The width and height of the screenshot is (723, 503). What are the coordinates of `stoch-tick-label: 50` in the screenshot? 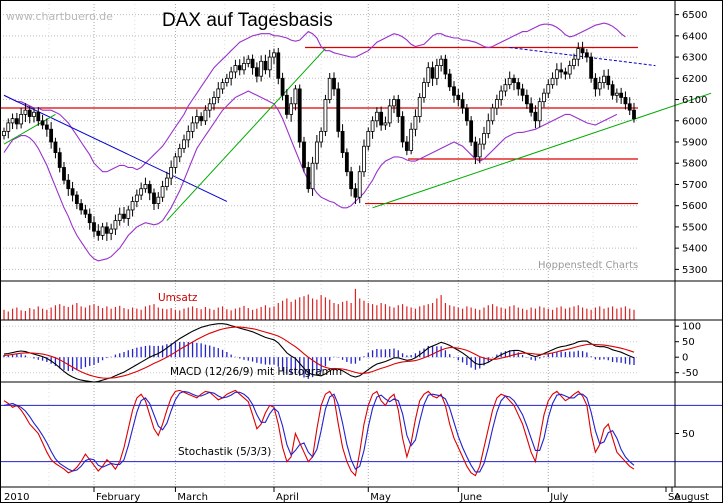 It's located at (688, 434).